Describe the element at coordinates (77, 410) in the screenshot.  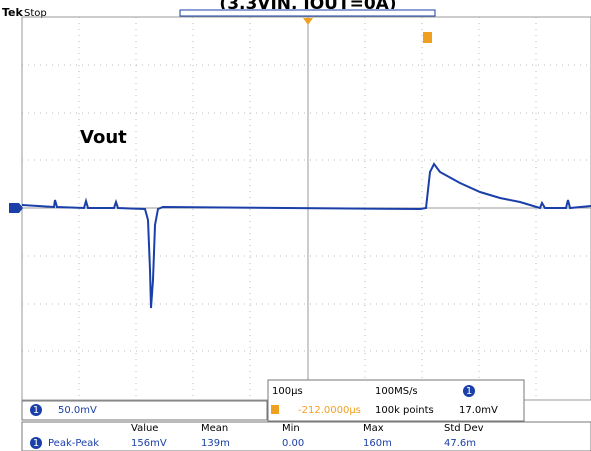
I see `channel-scale: 50.0mV` at that location.